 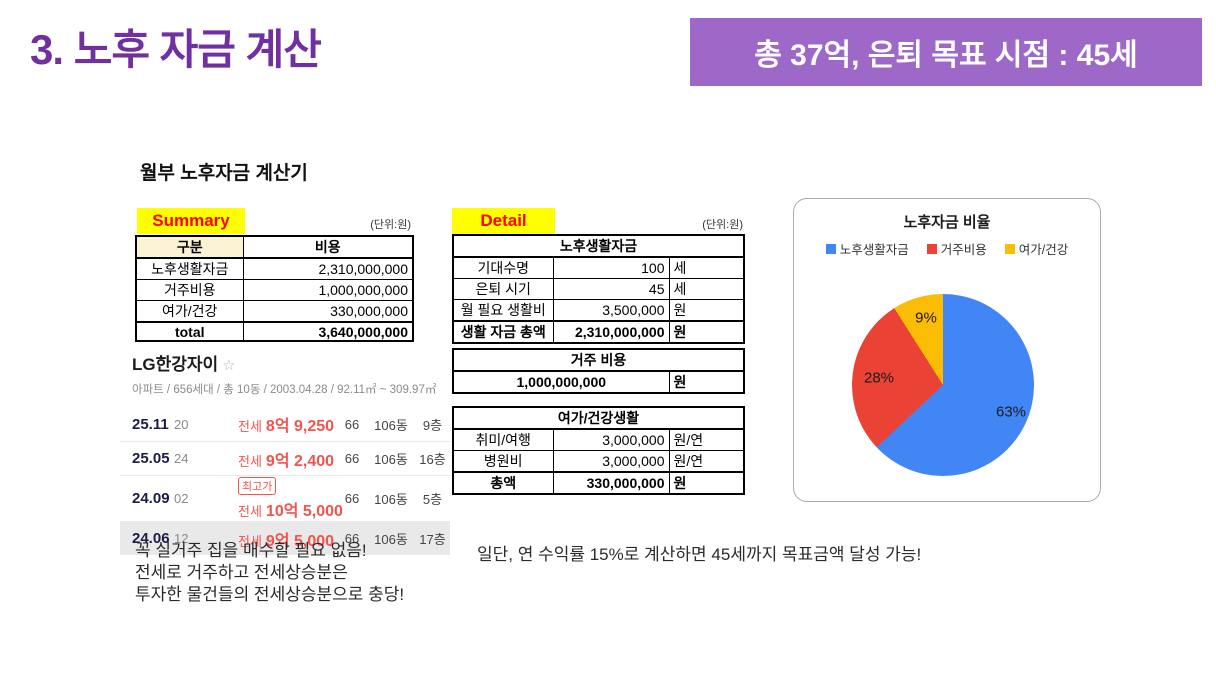 What do you see at coordinates (706, 439) in the screenshot?
I see `leisure-row-unit: 원/연` at bounding box center [706, 439].